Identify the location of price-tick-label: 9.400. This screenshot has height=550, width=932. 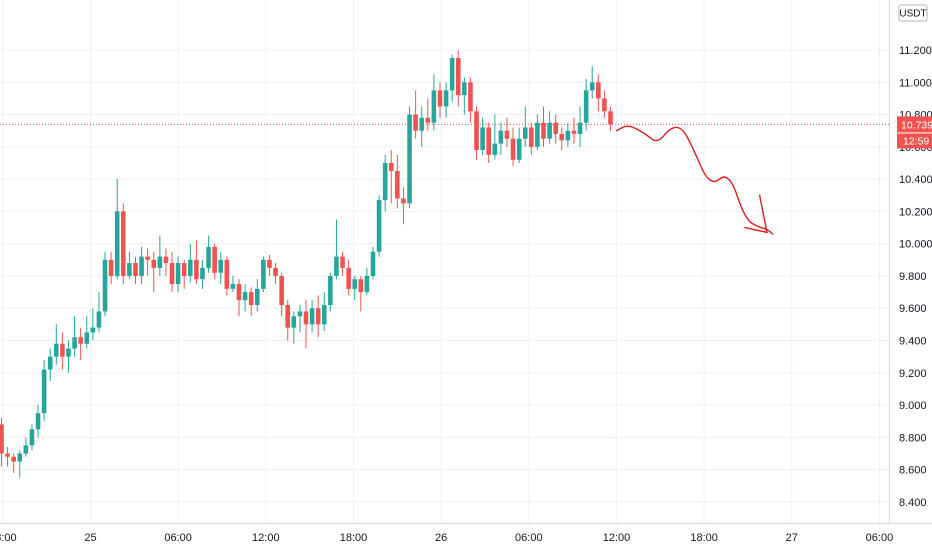
(913, 342).